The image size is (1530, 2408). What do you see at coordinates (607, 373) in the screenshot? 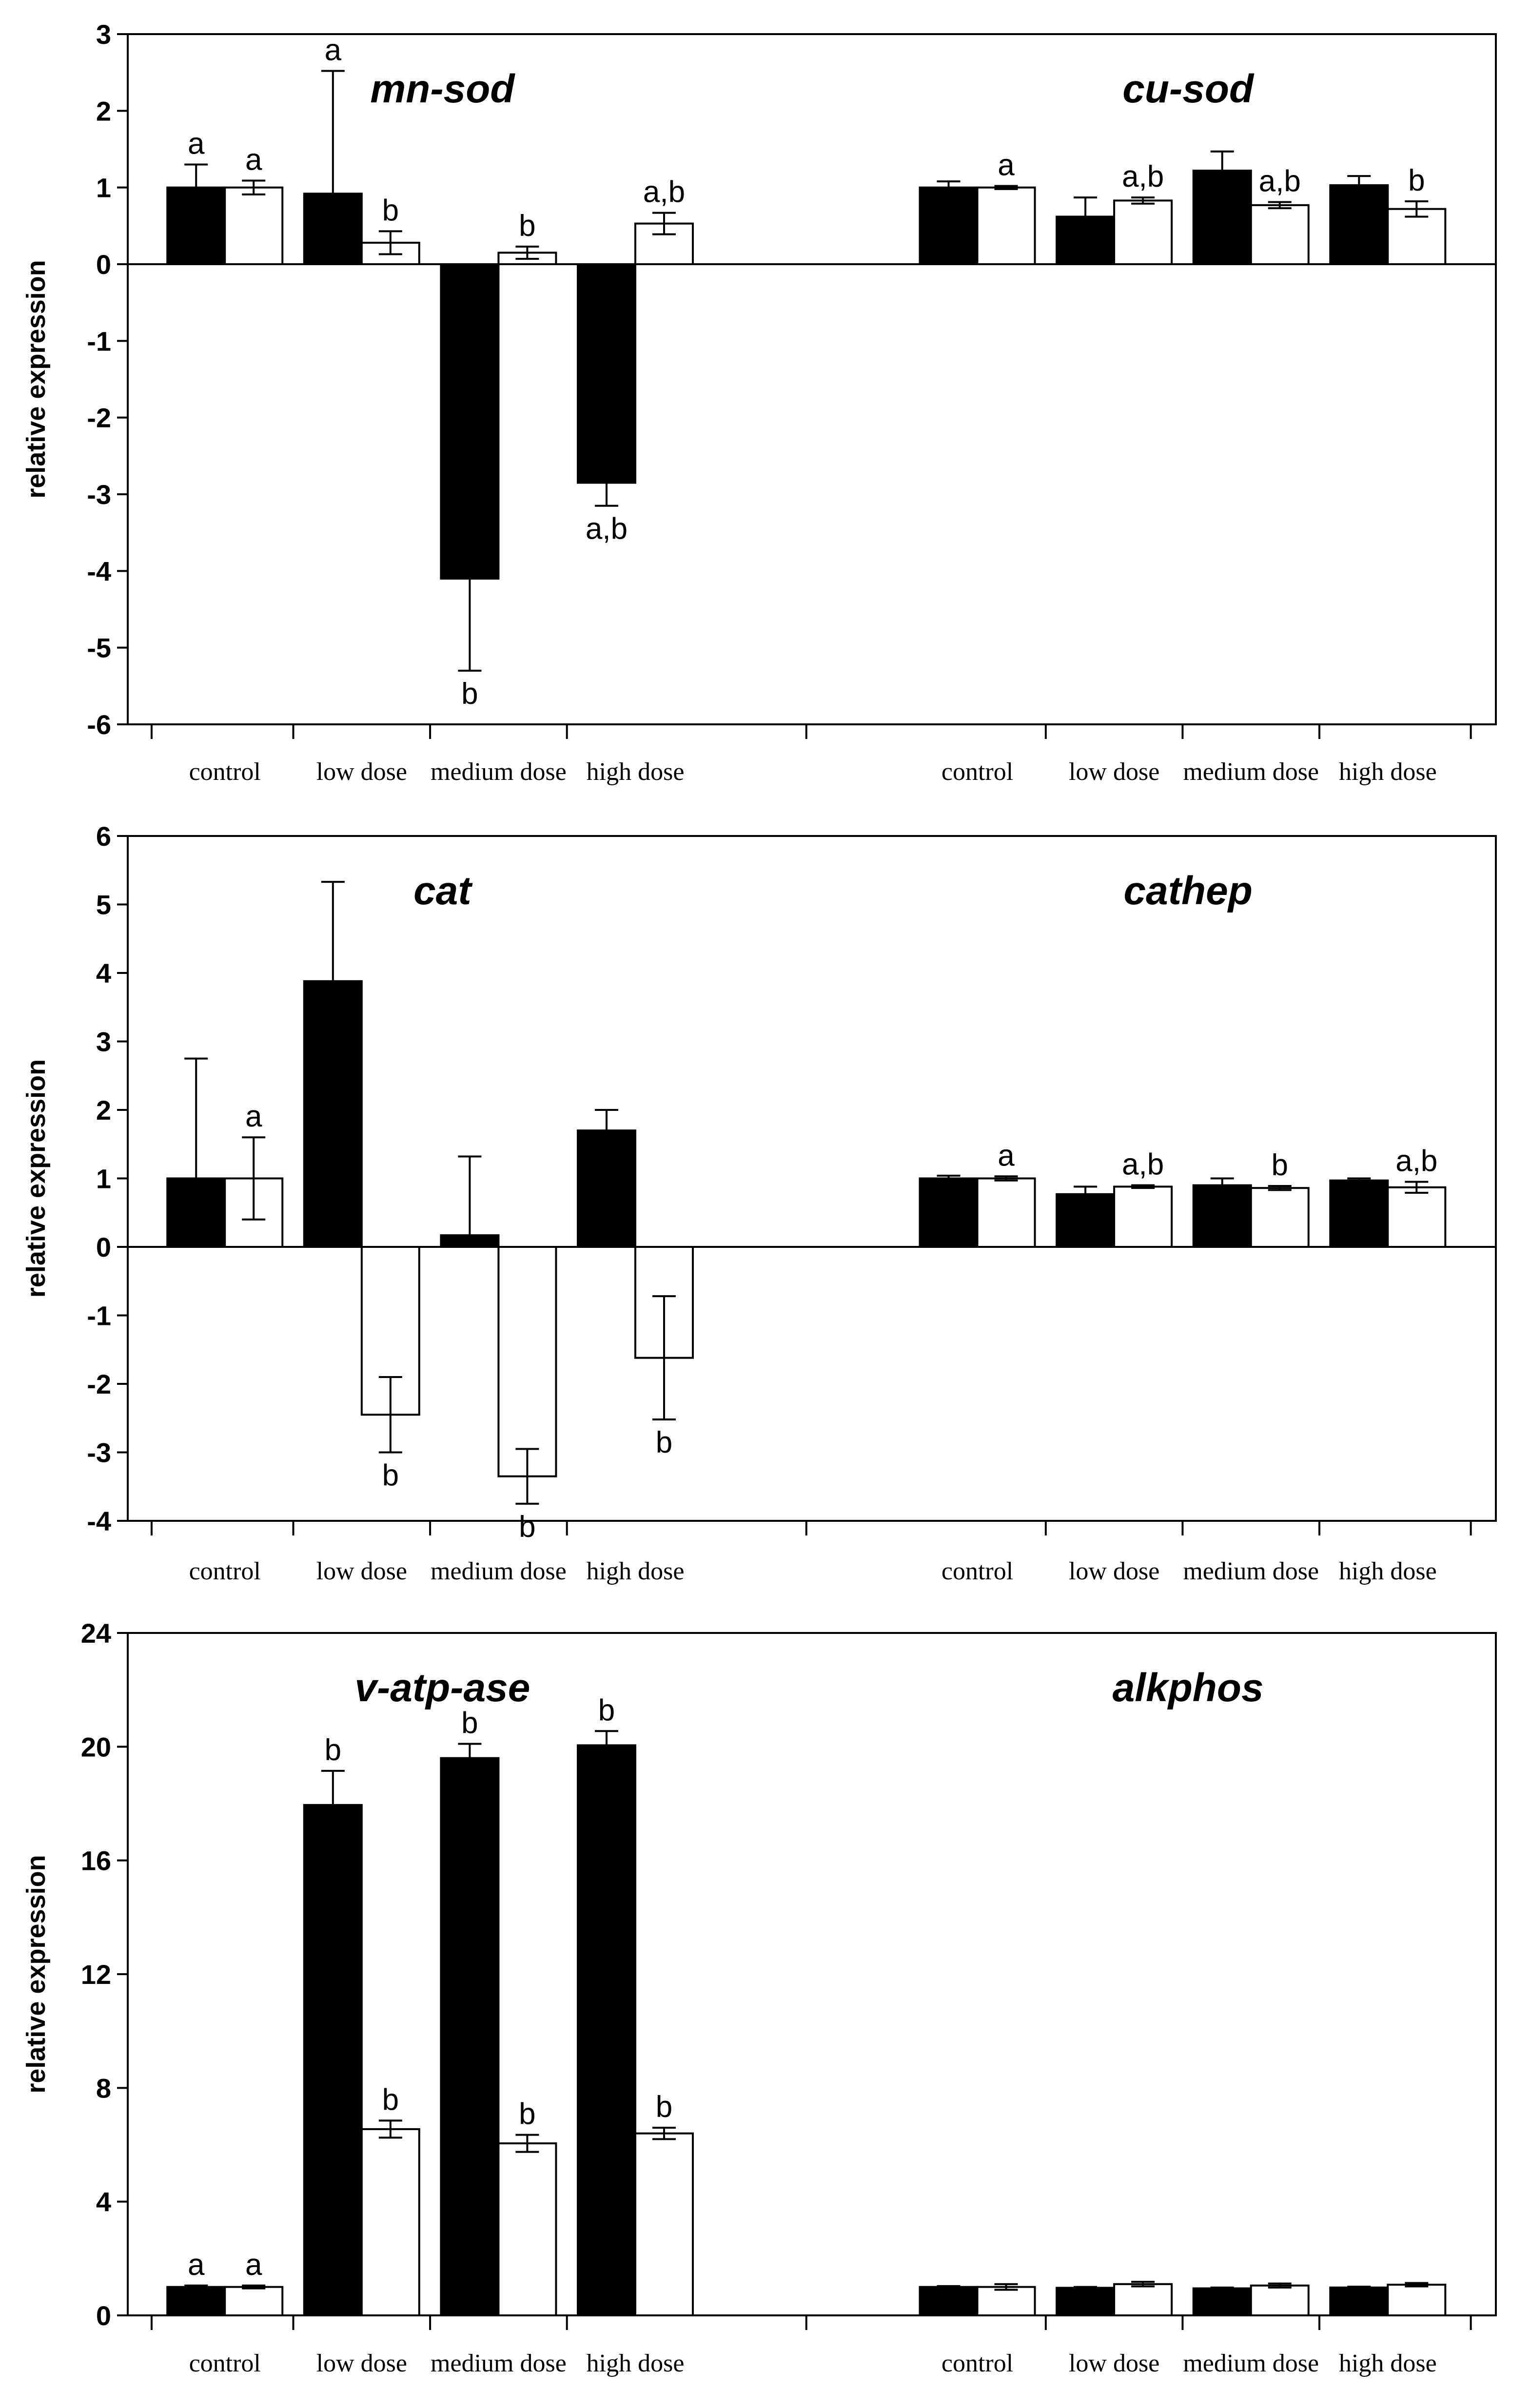
I see `bar-mn-sod-filled-high-dose` at bounding box center [607, 373].